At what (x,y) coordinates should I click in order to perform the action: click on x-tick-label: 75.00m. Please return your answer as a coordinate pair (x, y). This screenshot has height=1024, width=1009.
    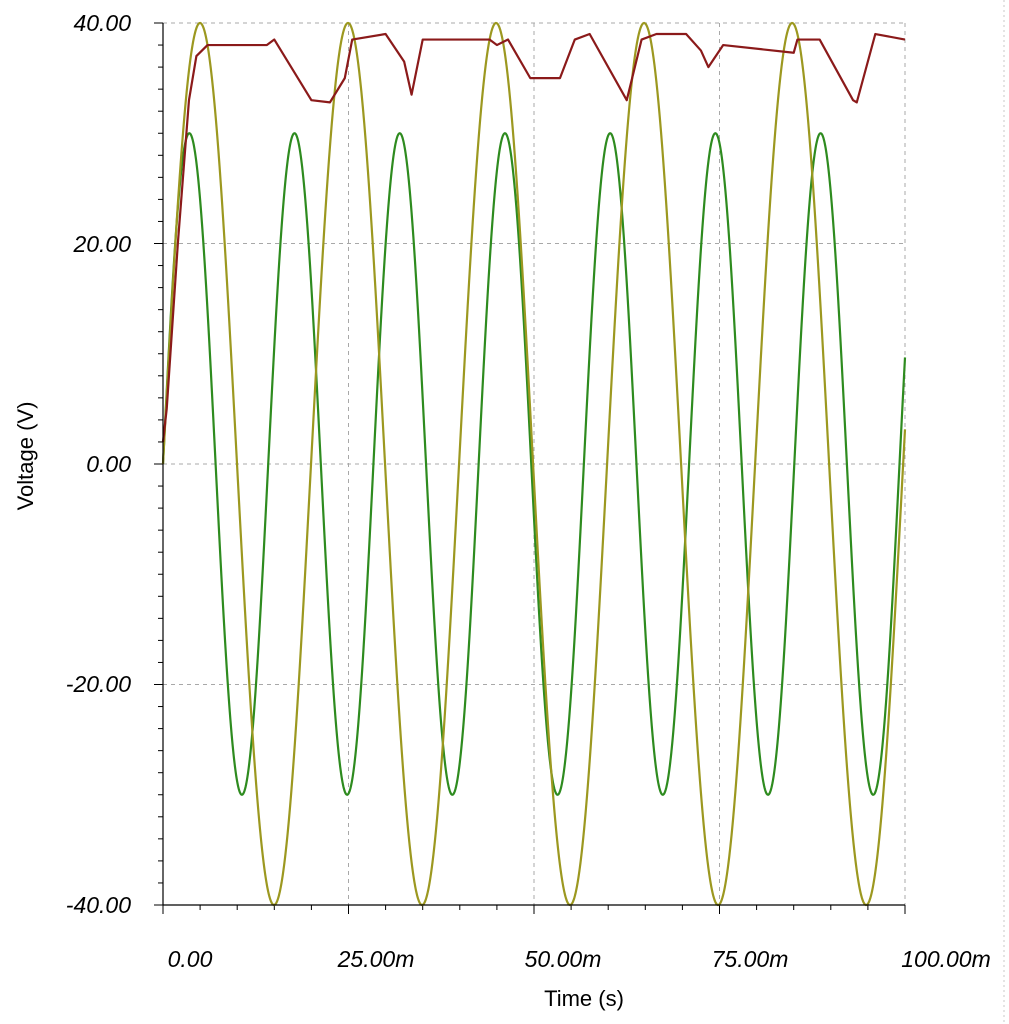
    Looking at the image, I should click on (750, 959).